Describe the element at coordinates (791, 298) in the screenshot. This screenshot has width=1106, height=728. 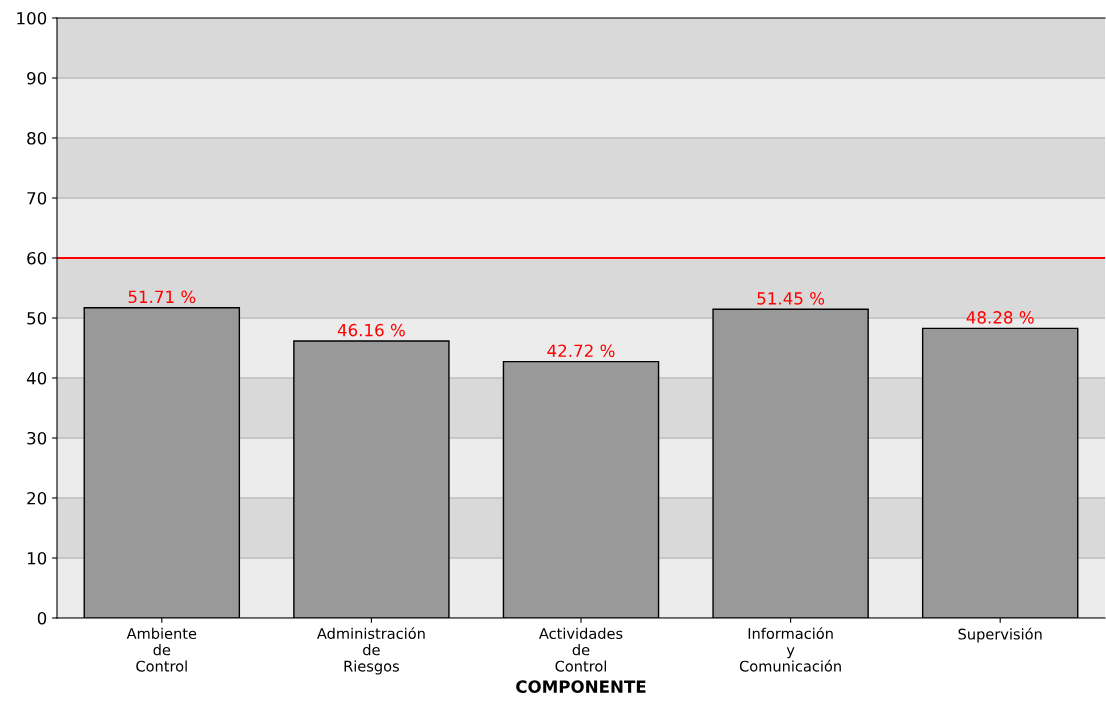
I see `data-label: 51.45 %` at that location.